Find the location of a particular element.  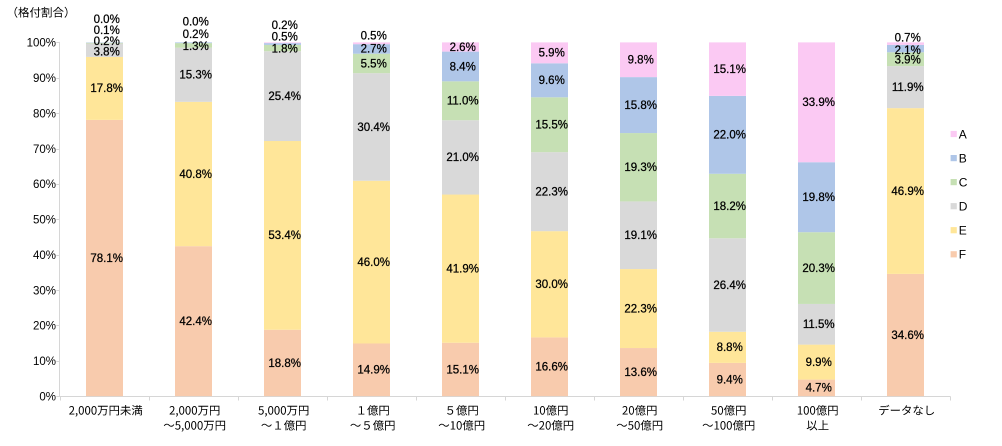

svg-text: 19.1% is located at coordinates (640, 236).